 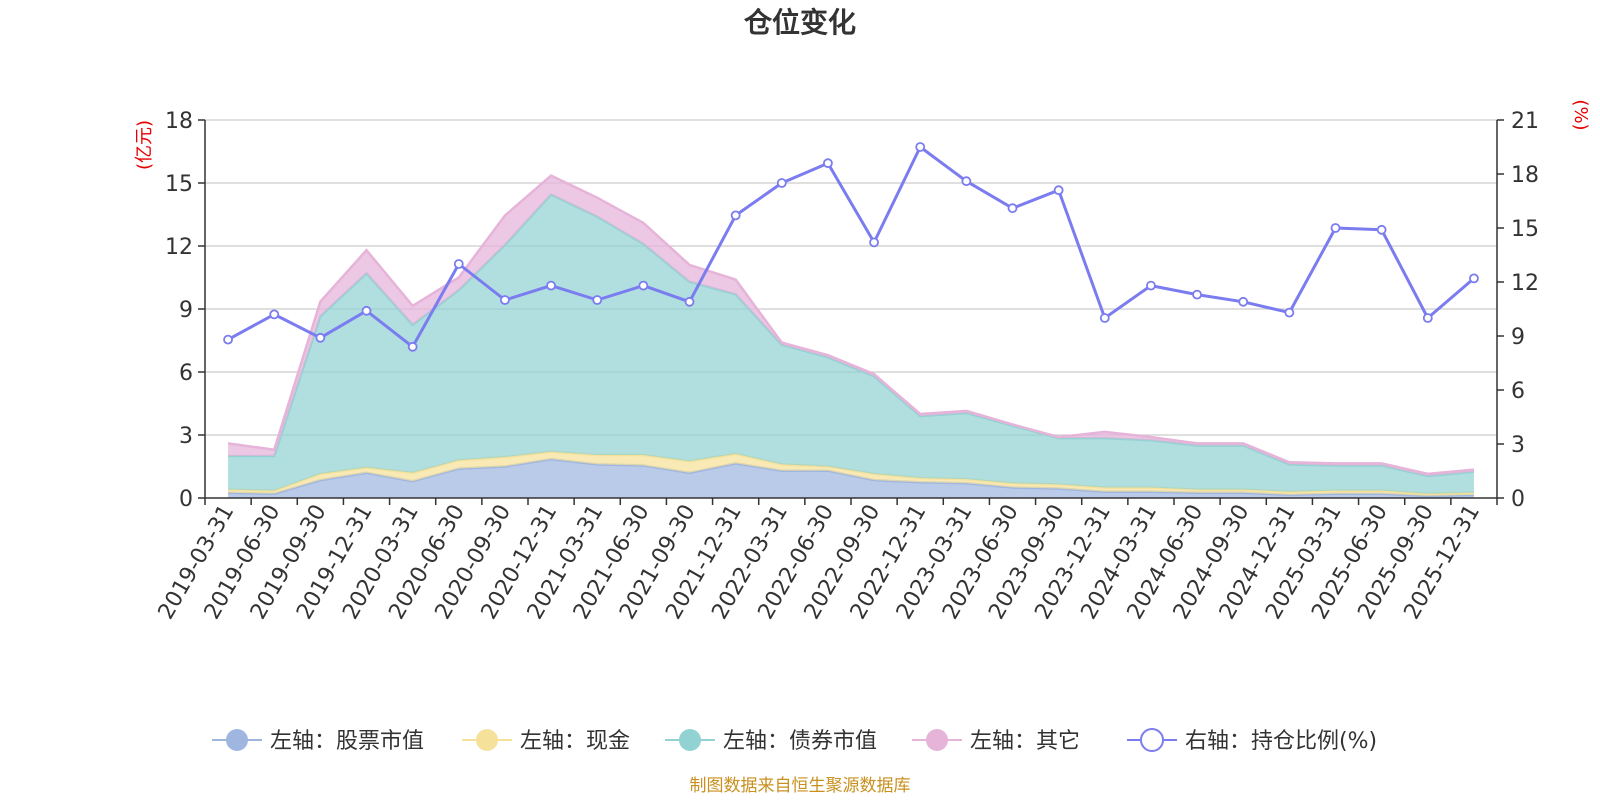 I want to click on legend-label: 左轴：现金, so click(x=575, y=741).